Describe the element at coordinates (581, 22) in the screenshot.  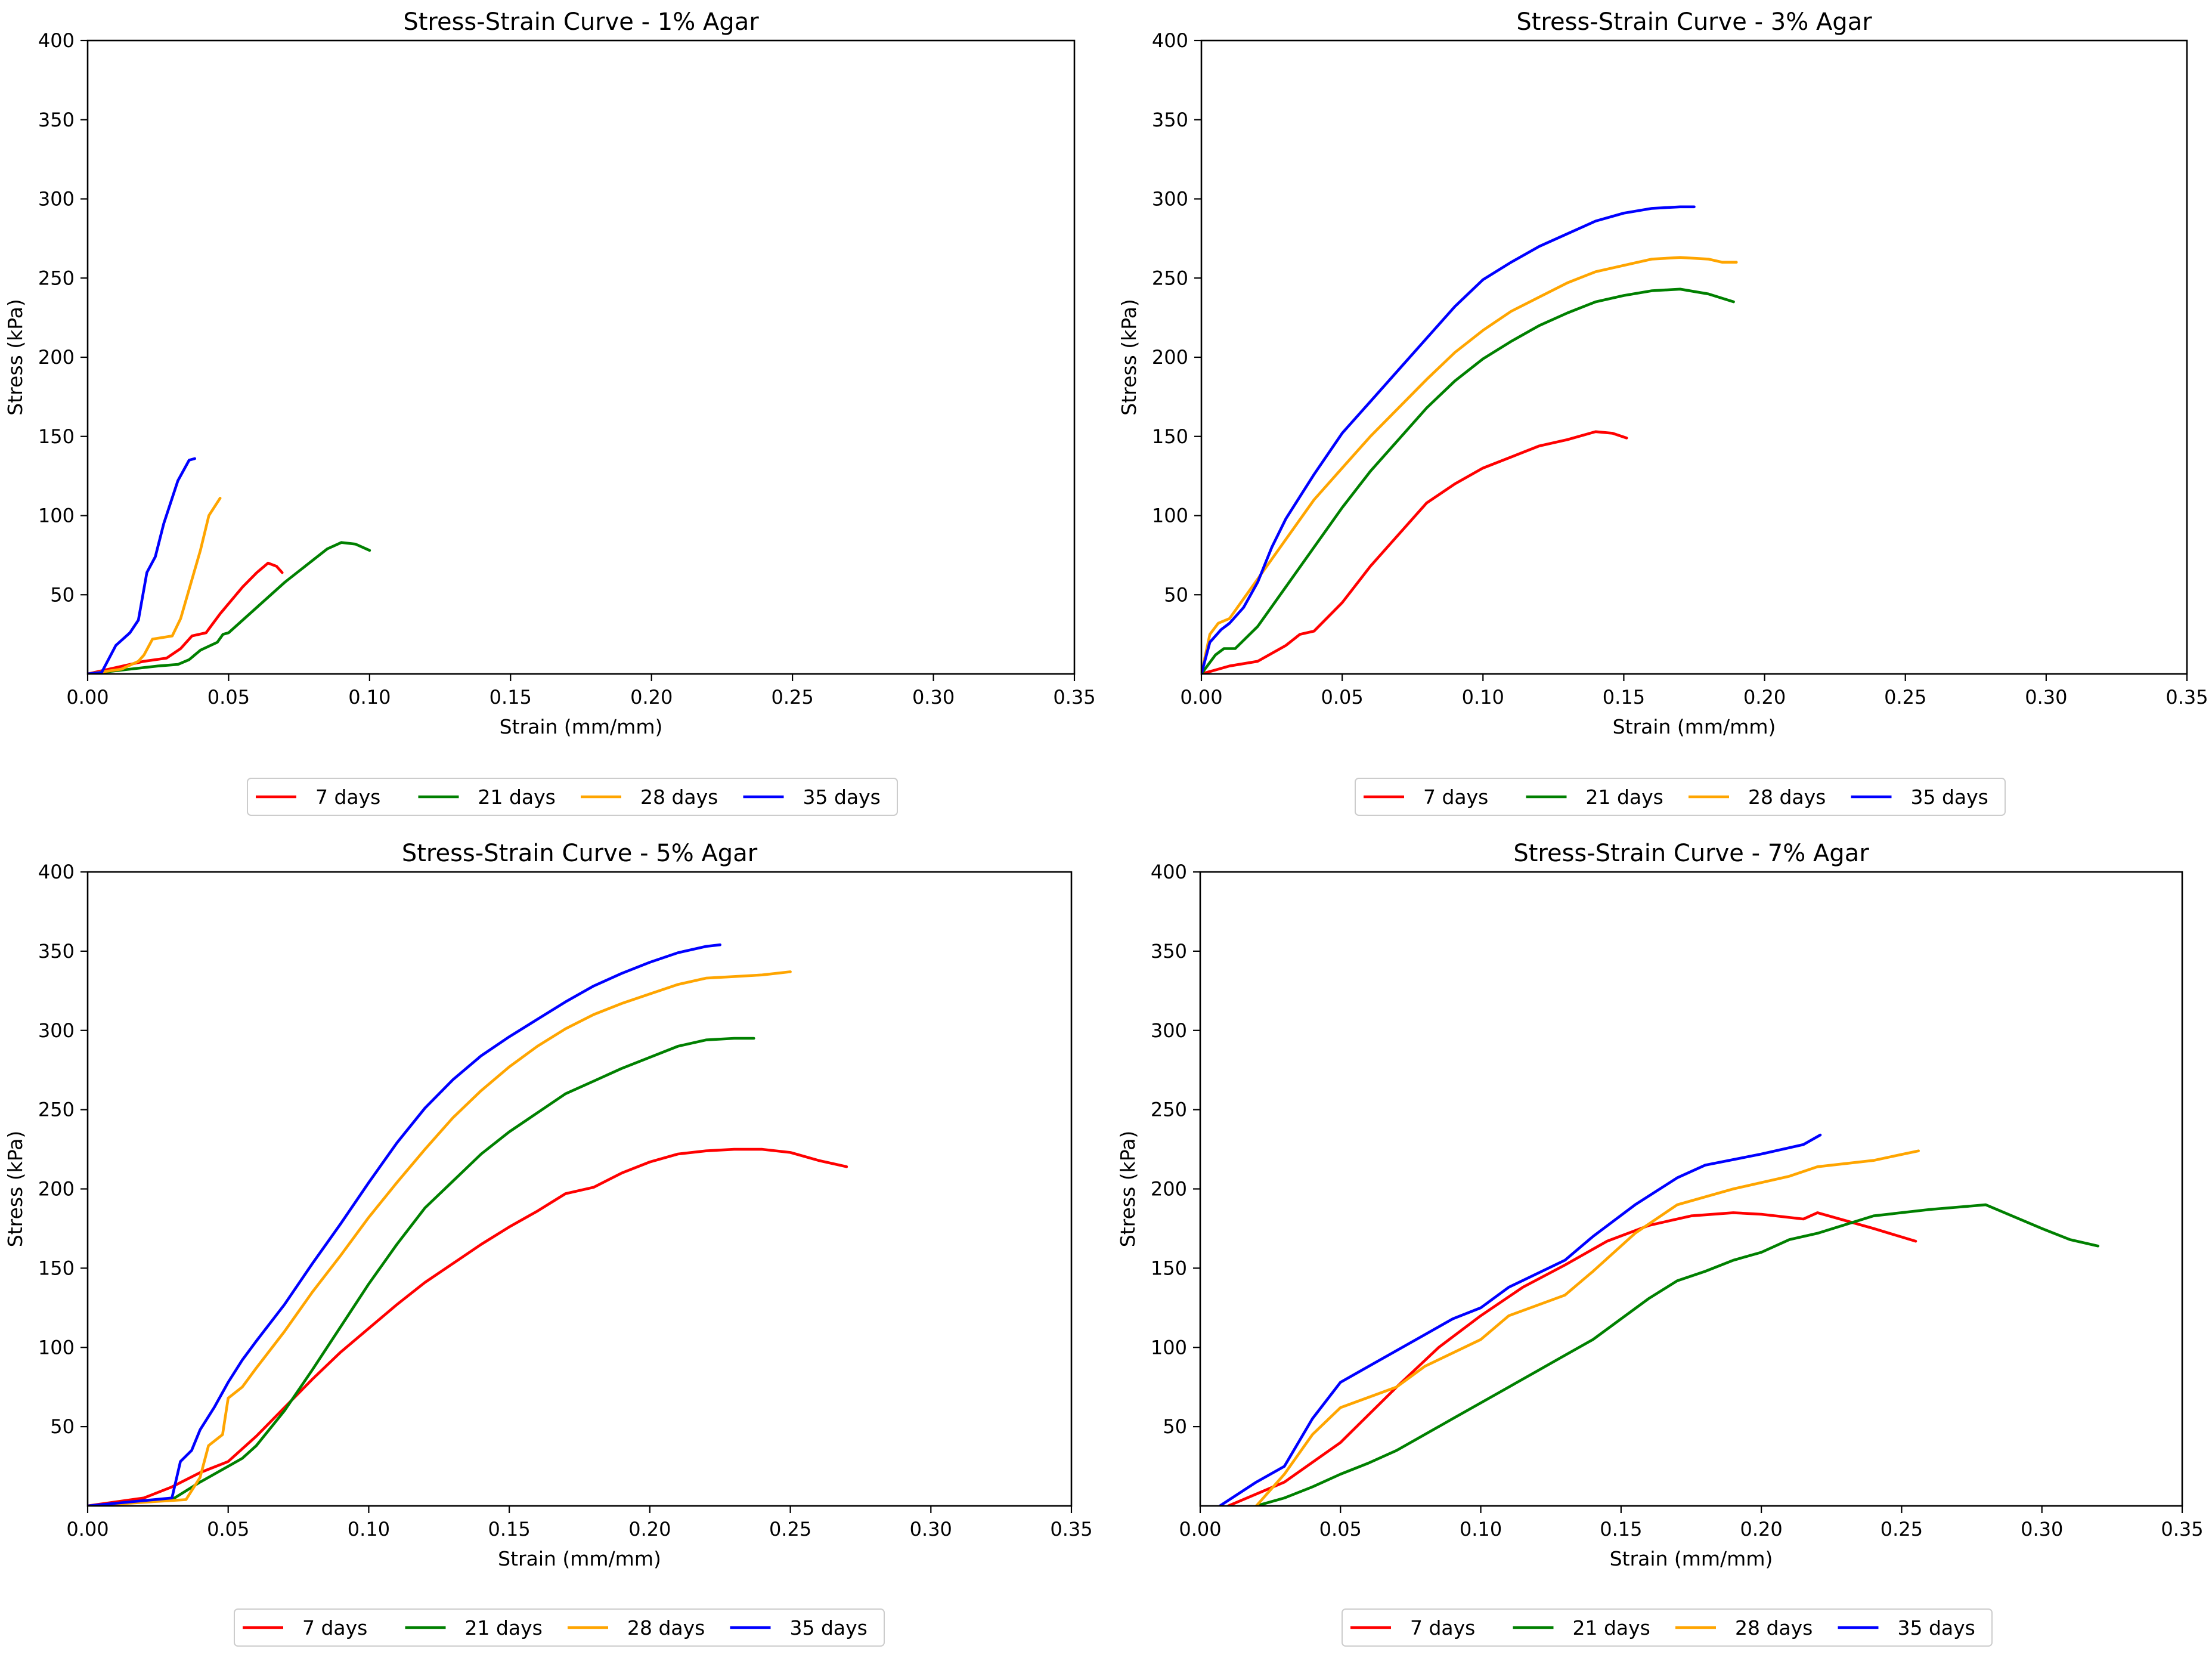
I see `chart-title: Stress-Strain Curve - 1% Agar` at that location.